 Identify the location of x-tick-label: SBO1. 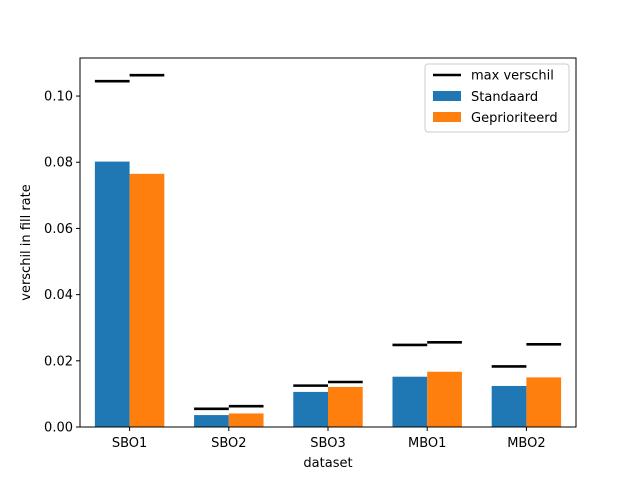
(129, 443).